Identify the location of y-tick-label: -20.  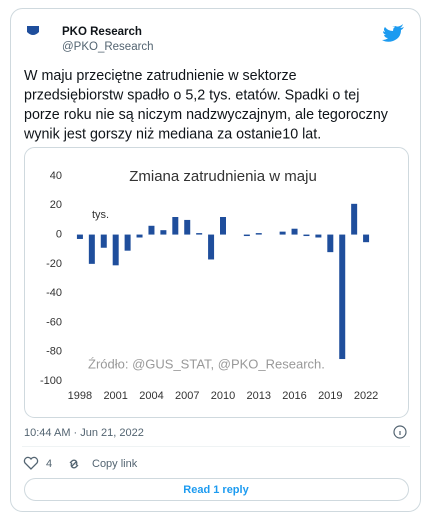
(54, 264).